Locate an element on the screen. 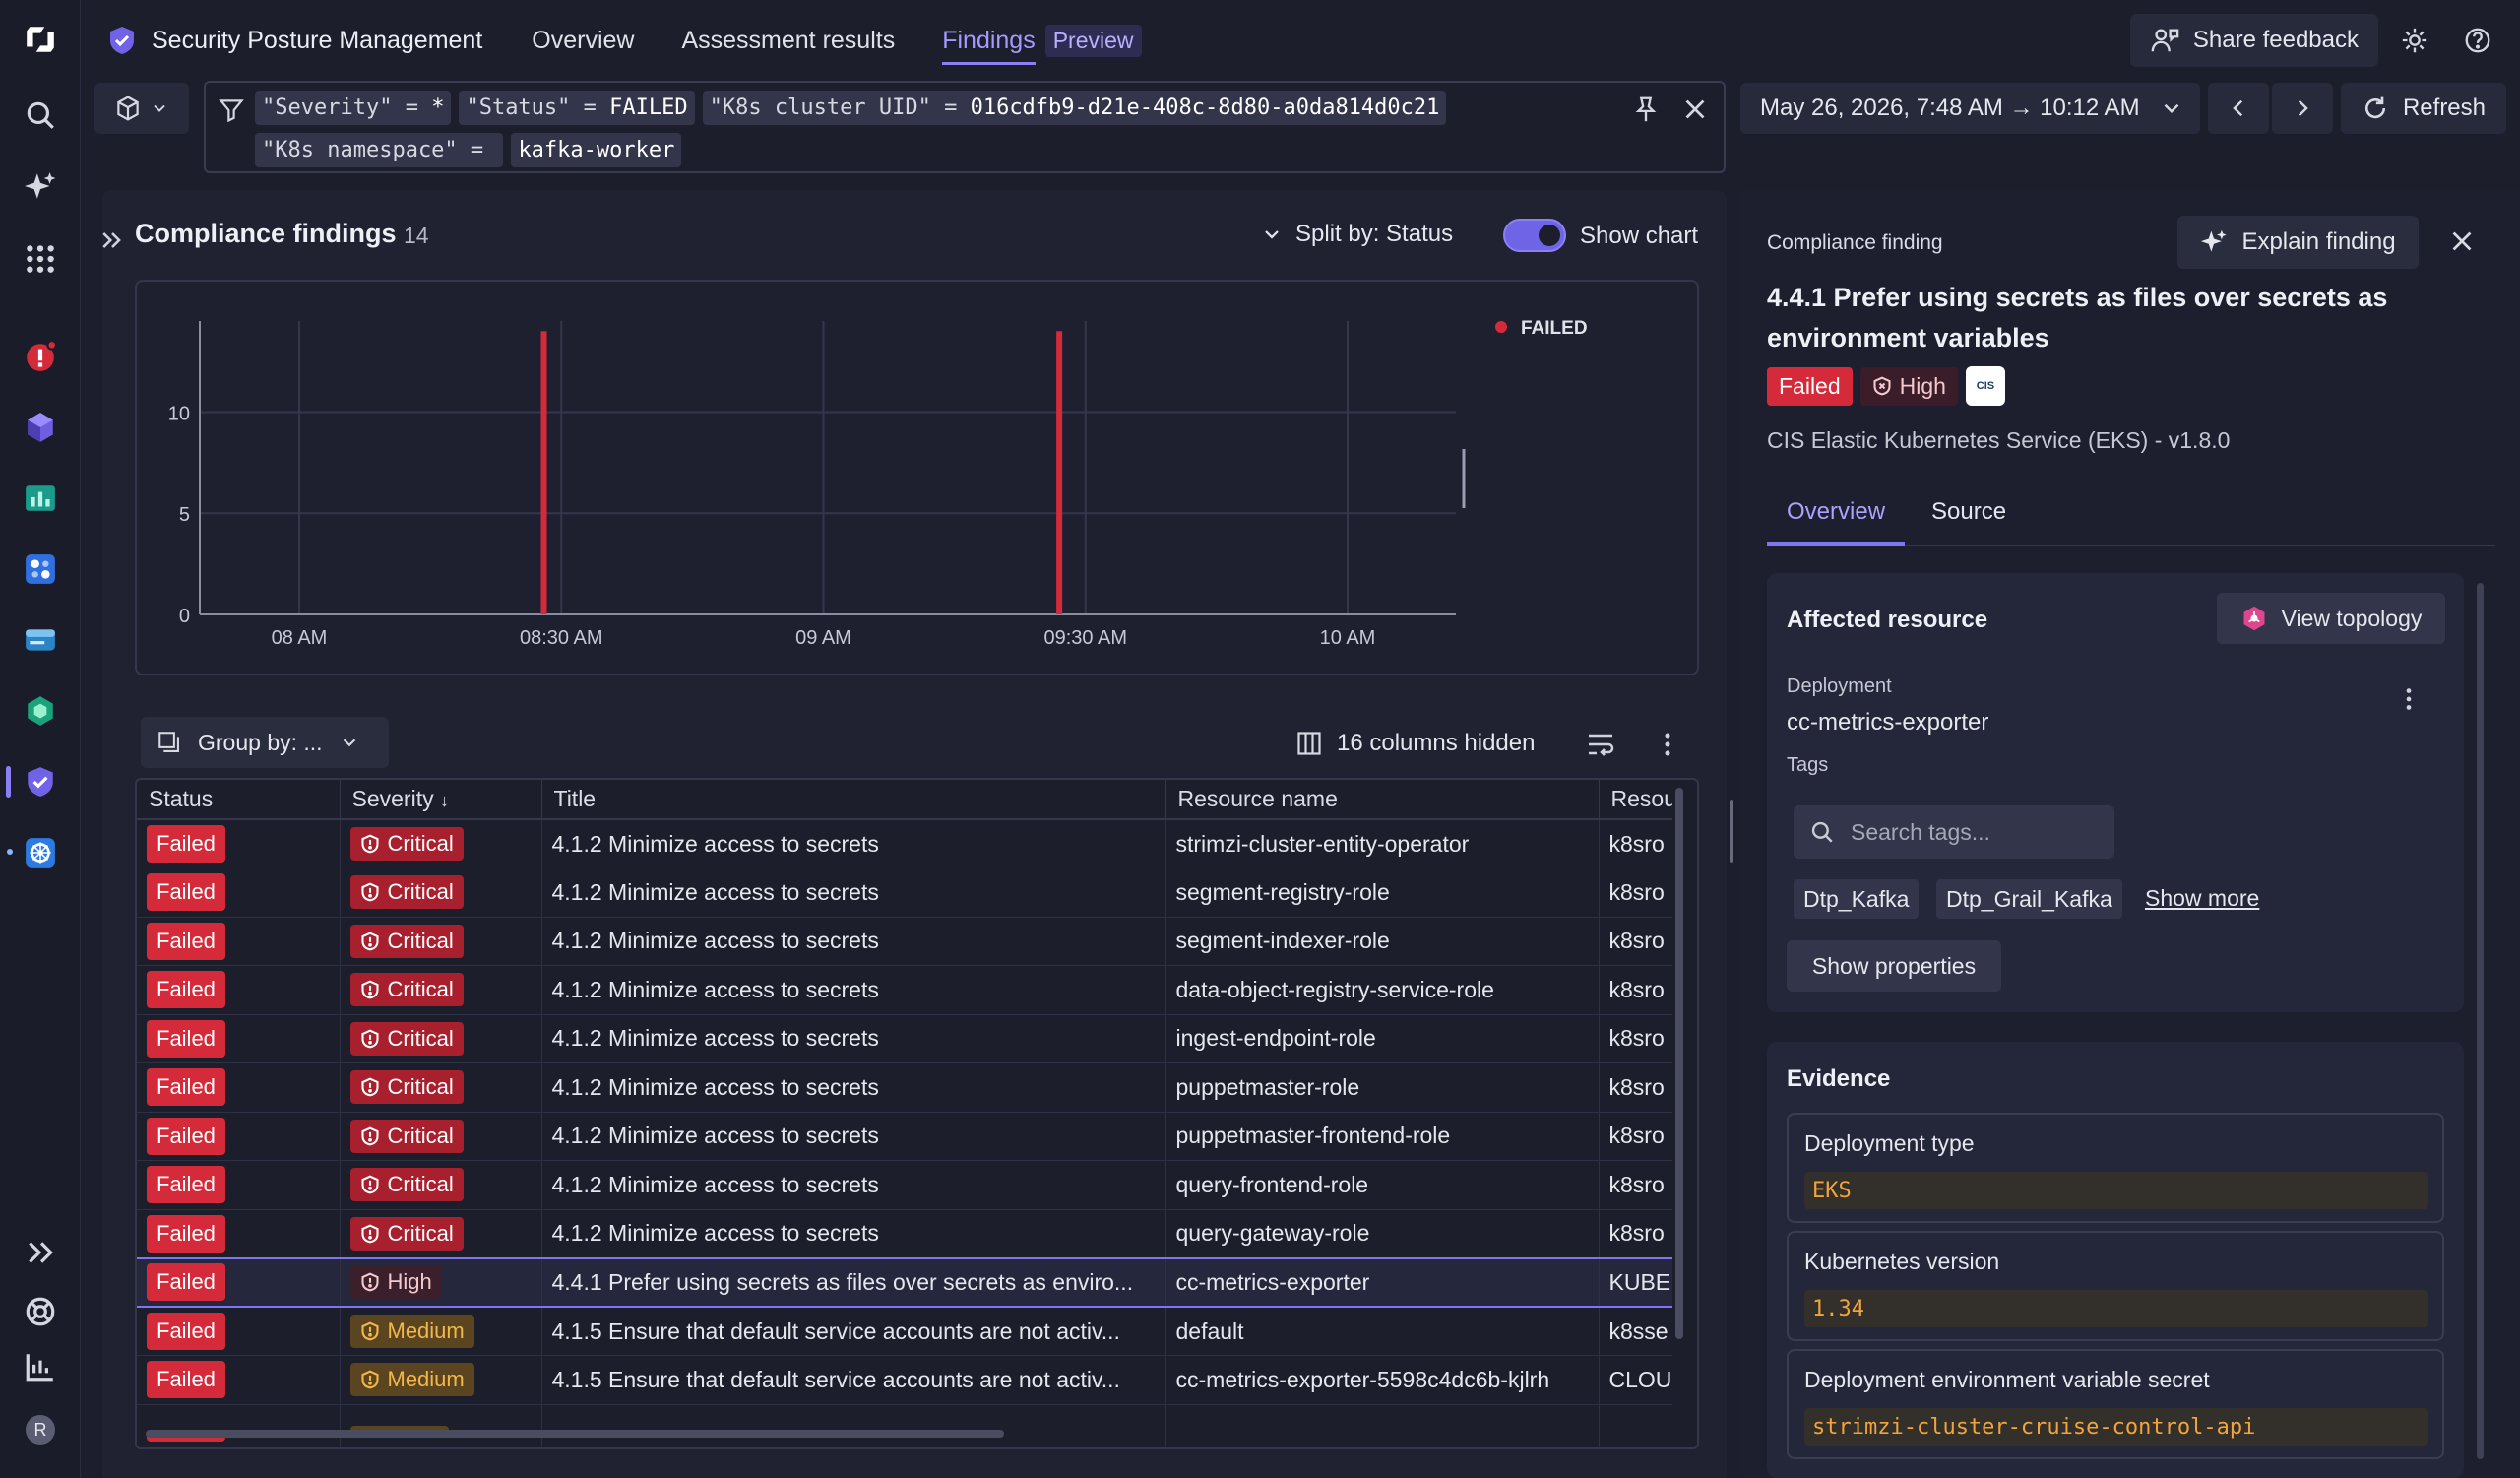 This screenshot has width=2520, height=1478. detail-scrollbar is located at coordinates (2480, 1021).